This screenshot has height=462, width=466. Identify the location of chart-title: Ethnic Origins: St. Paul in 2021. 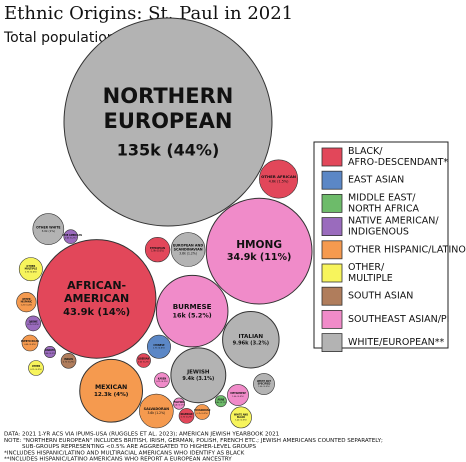
(148, 13).